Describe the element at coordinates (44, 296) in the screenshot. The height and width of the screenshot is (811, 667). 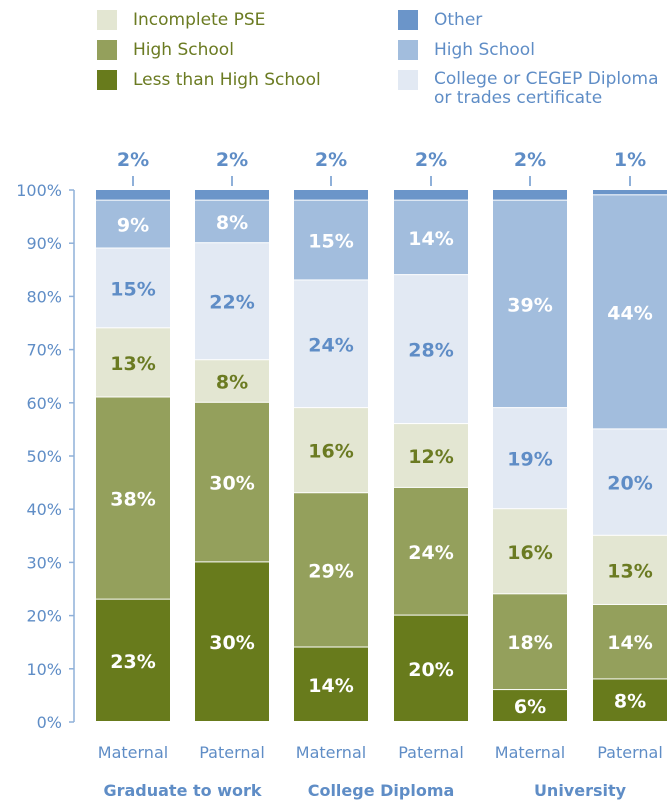
I see `y-tick-label: 80%` at that location.